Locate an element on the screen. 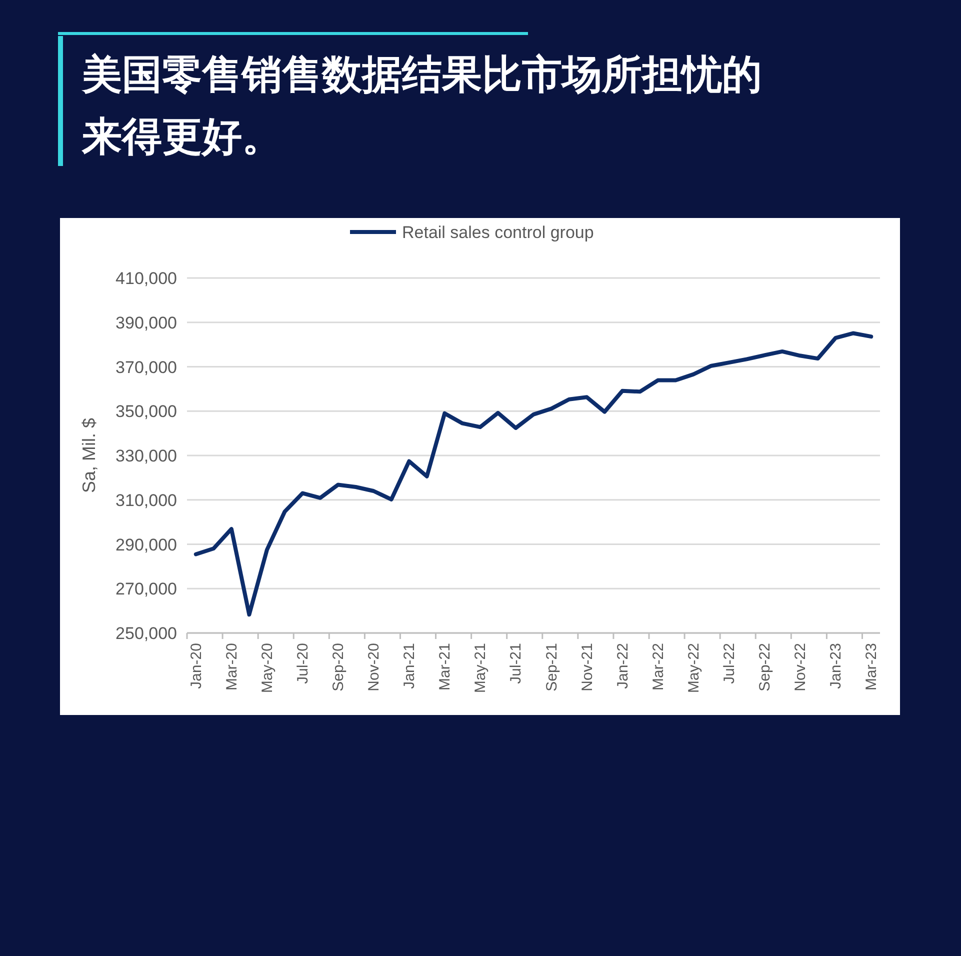  x-tick-label: Mar-22 is located at coordinates (658, 667).